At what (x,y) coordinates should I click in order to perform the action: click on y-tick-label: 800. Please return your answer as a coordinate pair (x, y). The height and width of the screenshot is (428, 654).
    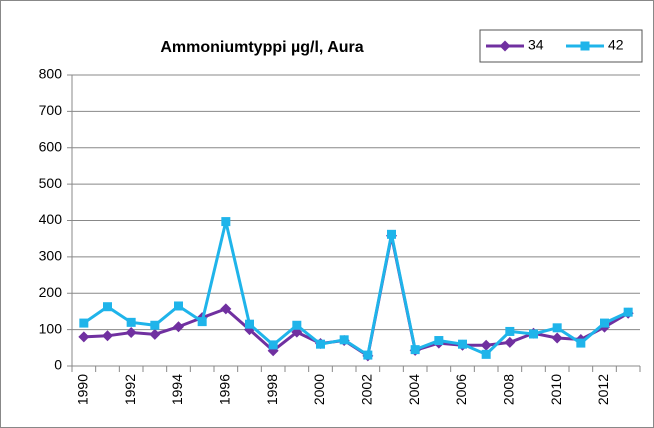
    Looking at the image, I should click on (51, 74).